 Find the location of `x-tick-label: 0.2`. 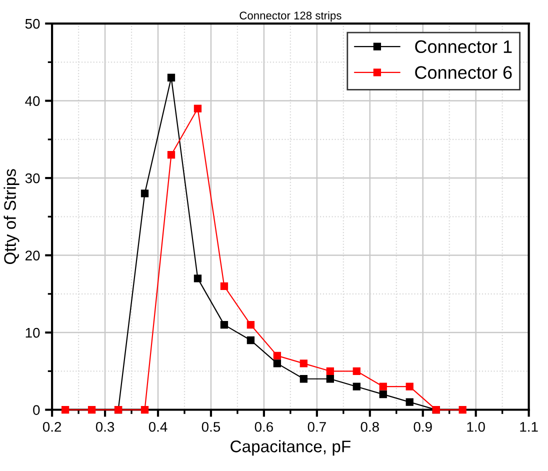

x-tick-label: 0.2 is located at coordinates (52, 427).